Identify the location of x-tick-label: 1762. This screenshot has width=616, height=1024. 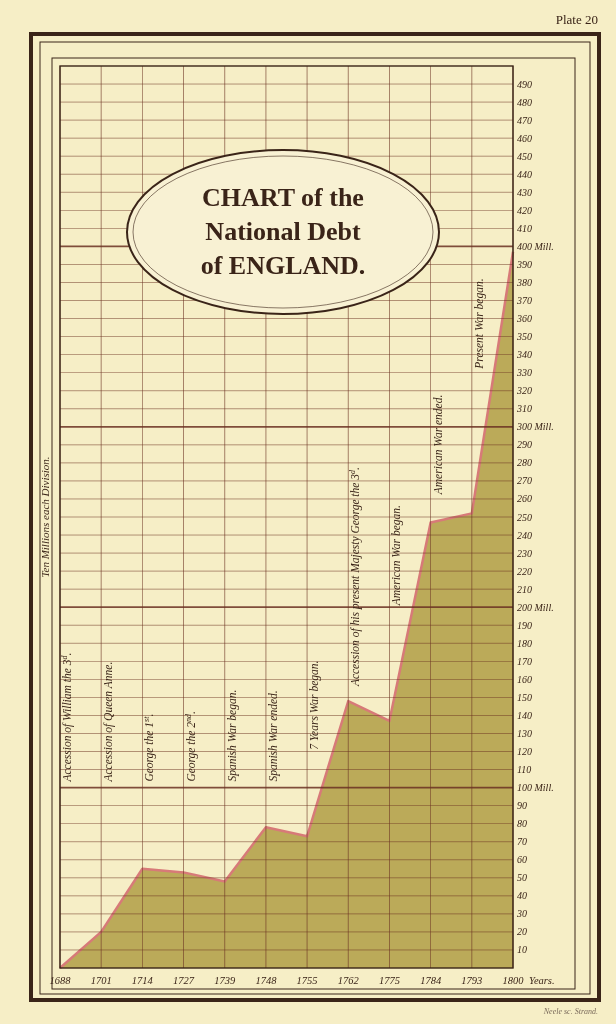
(348, 980).